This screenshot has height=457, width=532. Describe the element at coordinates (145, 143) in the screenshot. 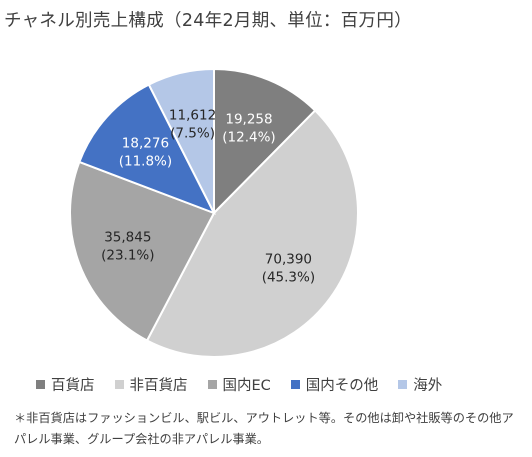

I see `slice-value-label-3: 18,276` at that location.